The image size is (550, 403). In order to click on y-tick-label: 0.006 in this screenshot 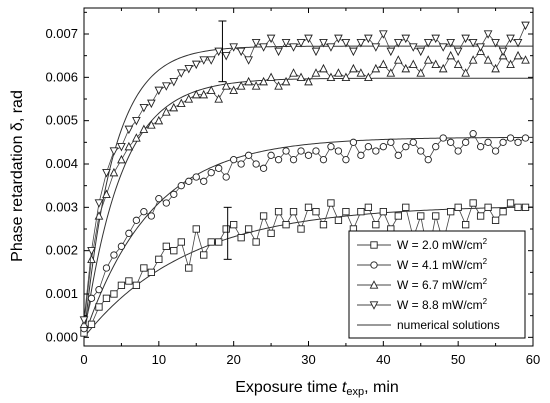, I will do `click(61, 76)`.